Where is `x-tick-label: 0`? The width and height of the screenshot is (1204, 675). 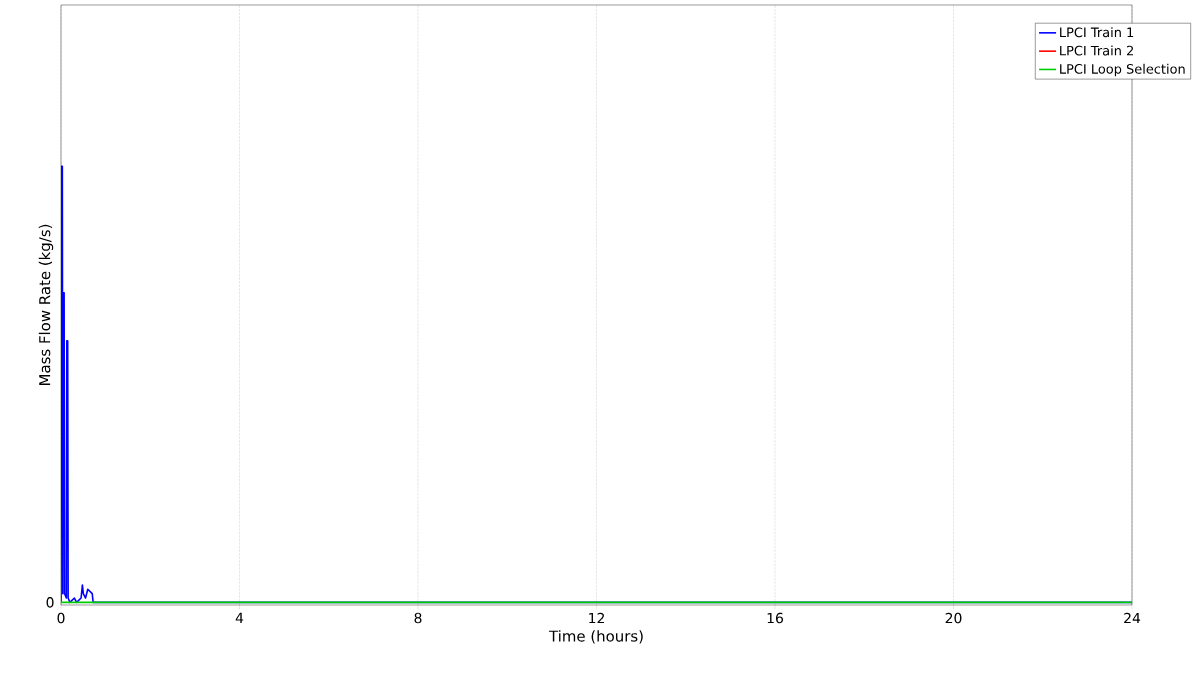 x-tick-label: 0 is located at coordinates (61, 618).